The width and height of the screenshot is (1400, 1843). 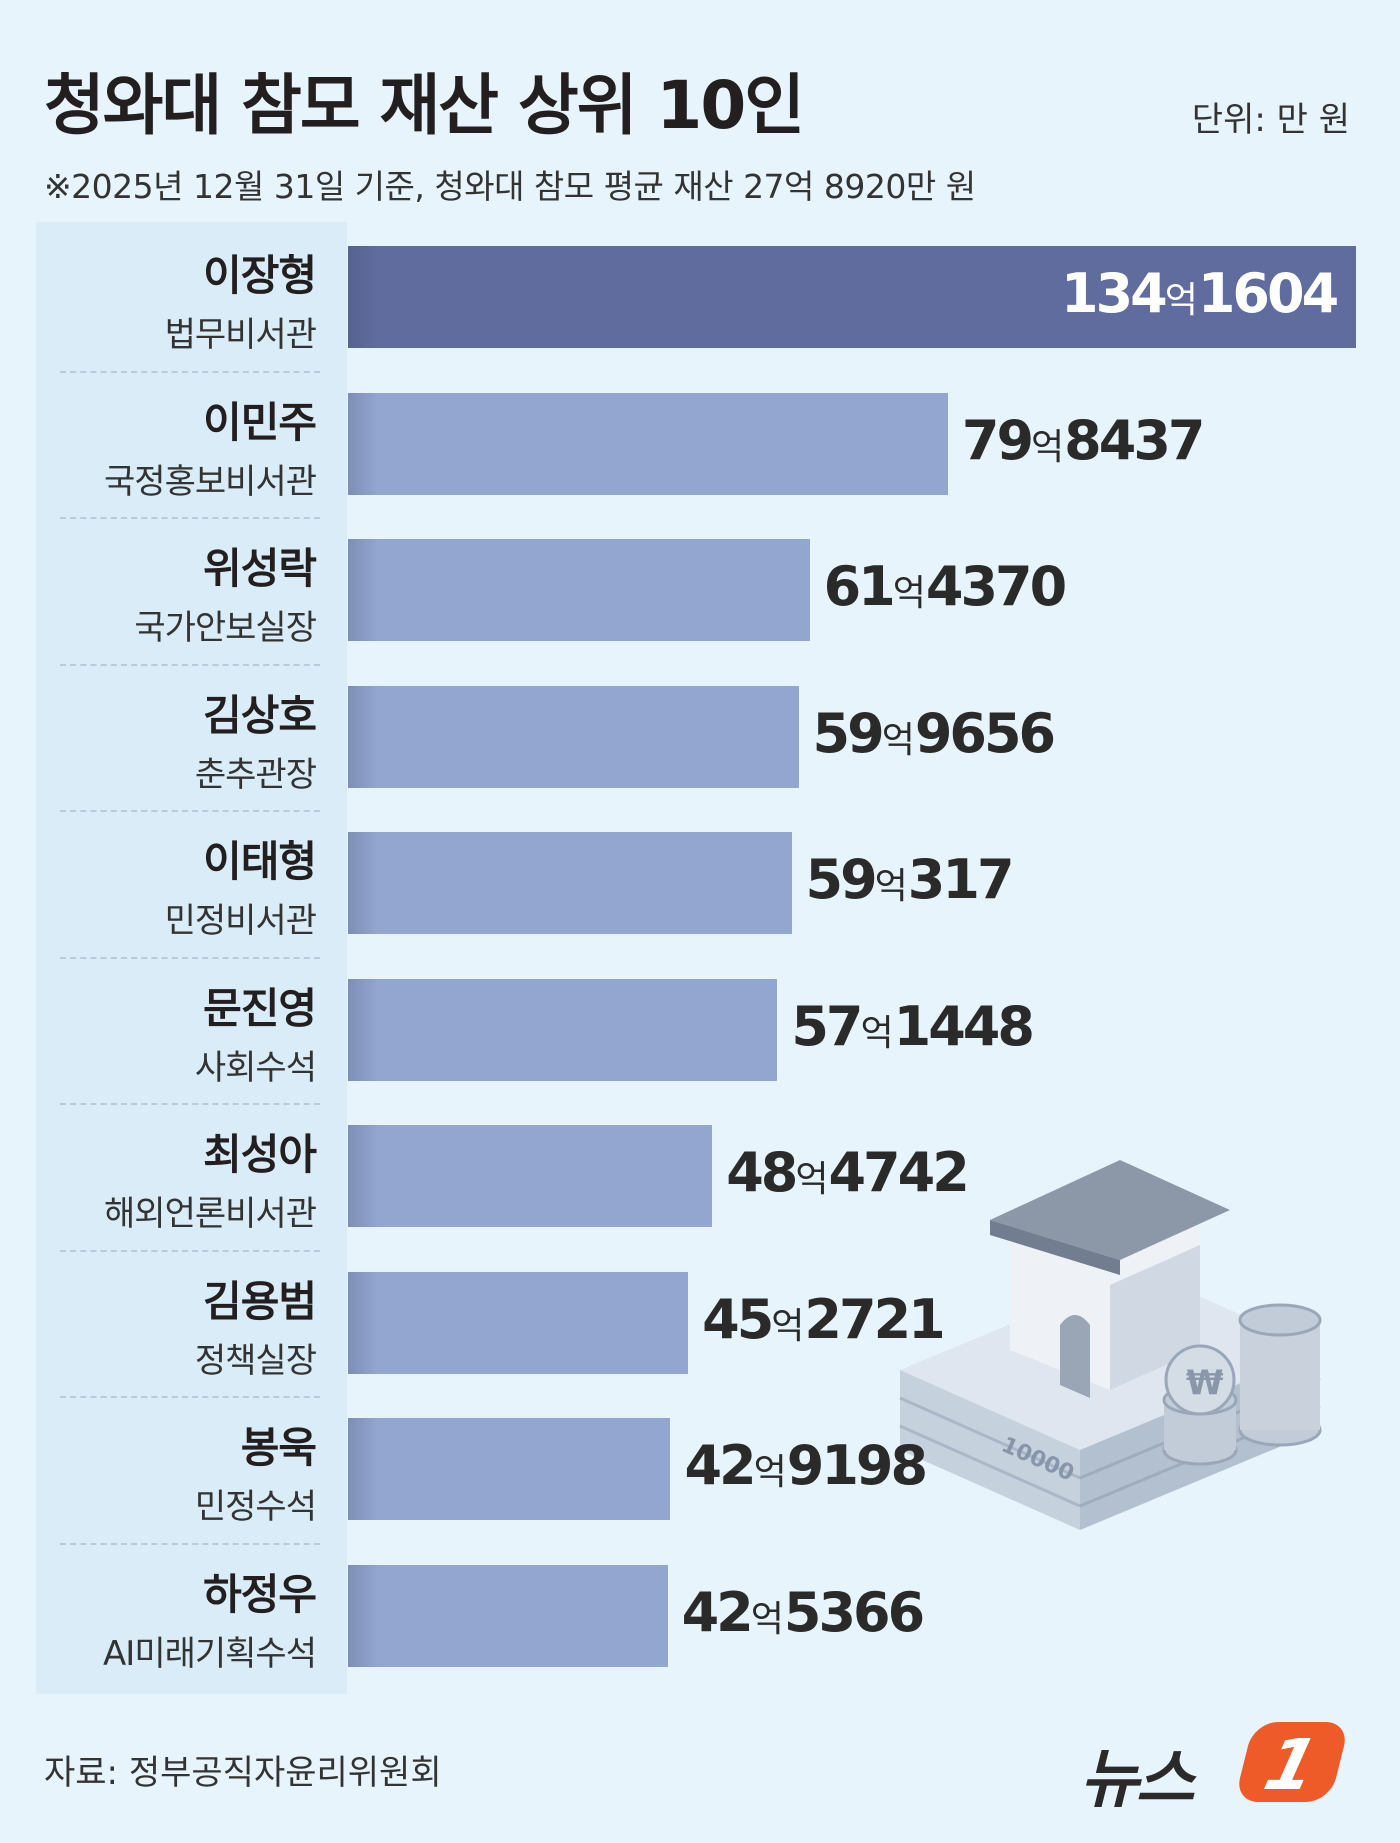 What do you see at coordinates (910, 879) in the screenshot?
I see `value-label: 59억317` at bounding box center [910, 879].